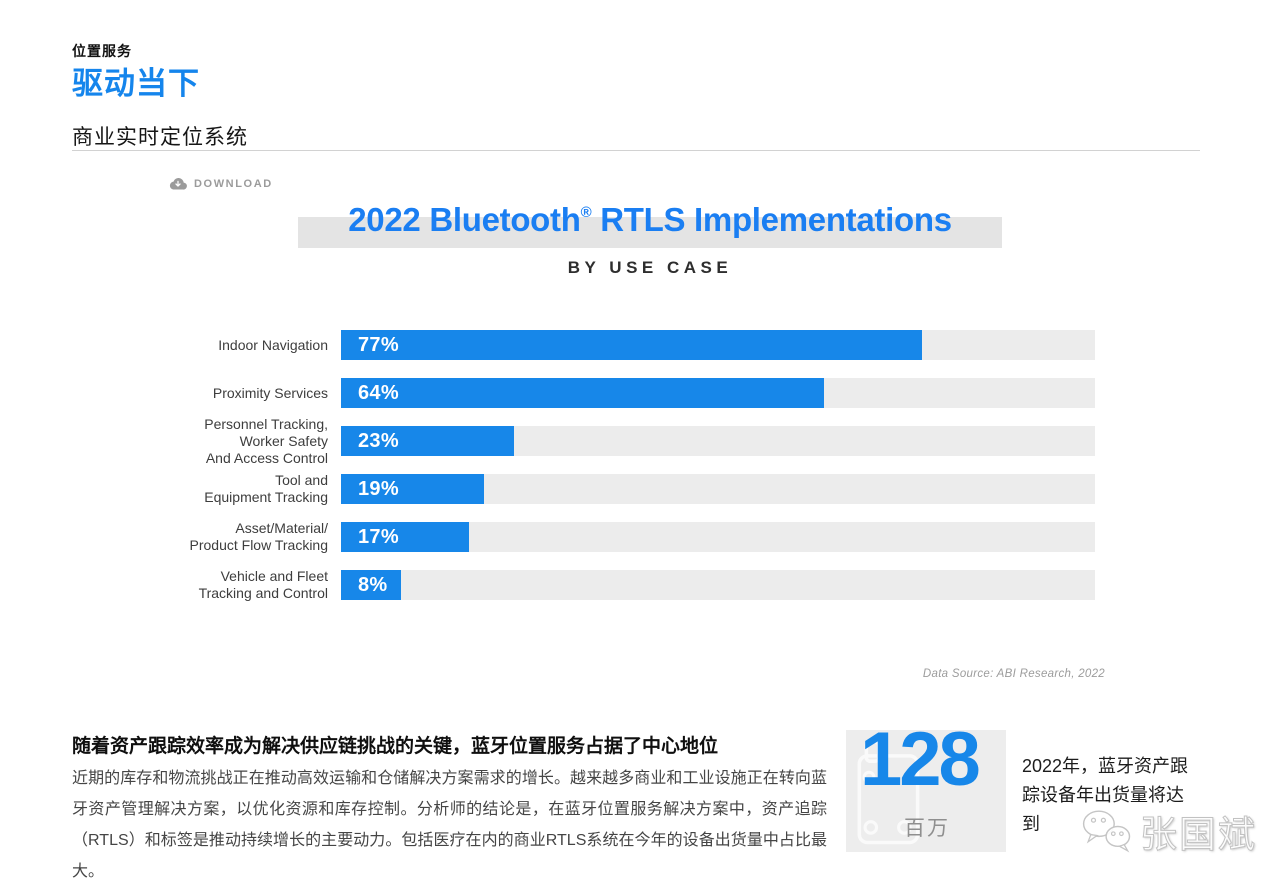 The height and width of the screenshot is (894, 1280). Describe the element at coordinates (233, 184) in the screenshot. I see `download-label: DOWNLOAD` at that location.